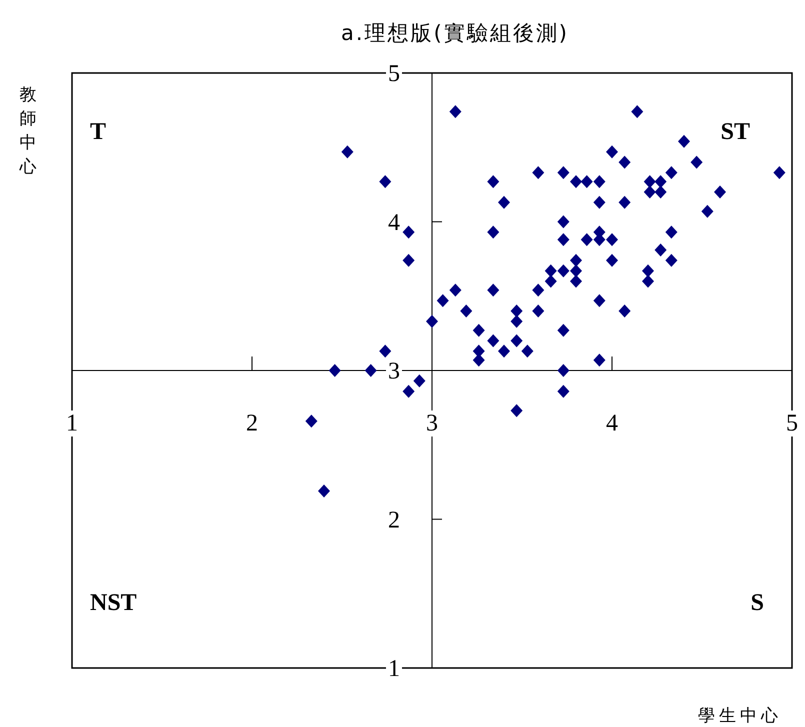  Describe the element at coordinates (455, 33) in the screenshot. I see `chart-title: a.理想版(實驗組後測)` at that location.